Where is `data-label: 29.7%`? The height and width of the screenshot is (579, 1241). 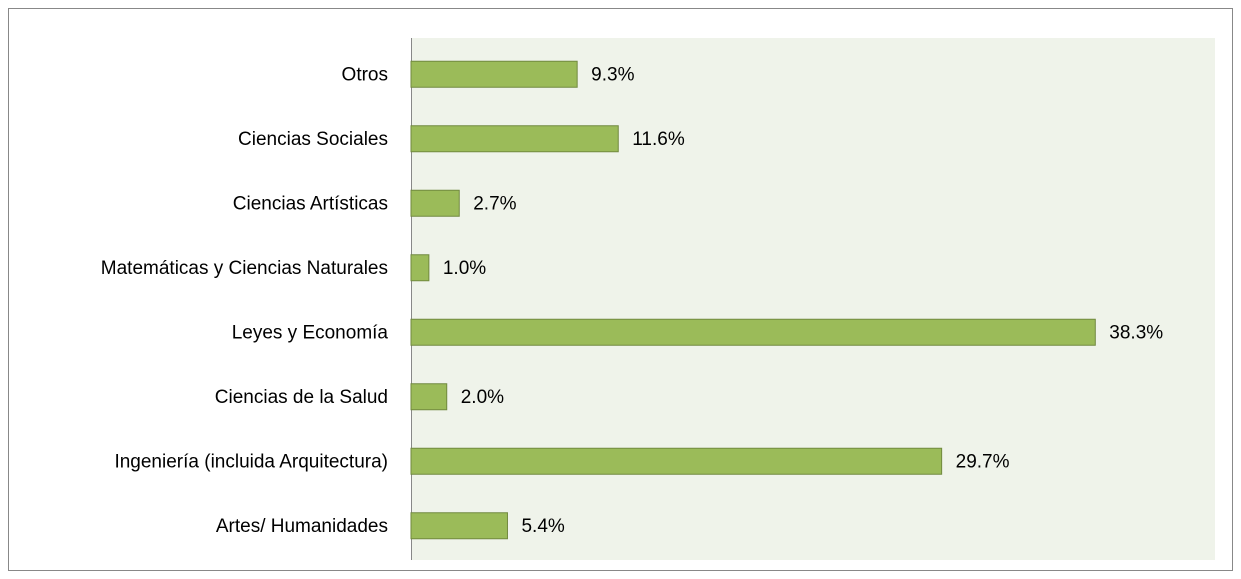
data-label: 29.7% is located at coordinates (983, 461).